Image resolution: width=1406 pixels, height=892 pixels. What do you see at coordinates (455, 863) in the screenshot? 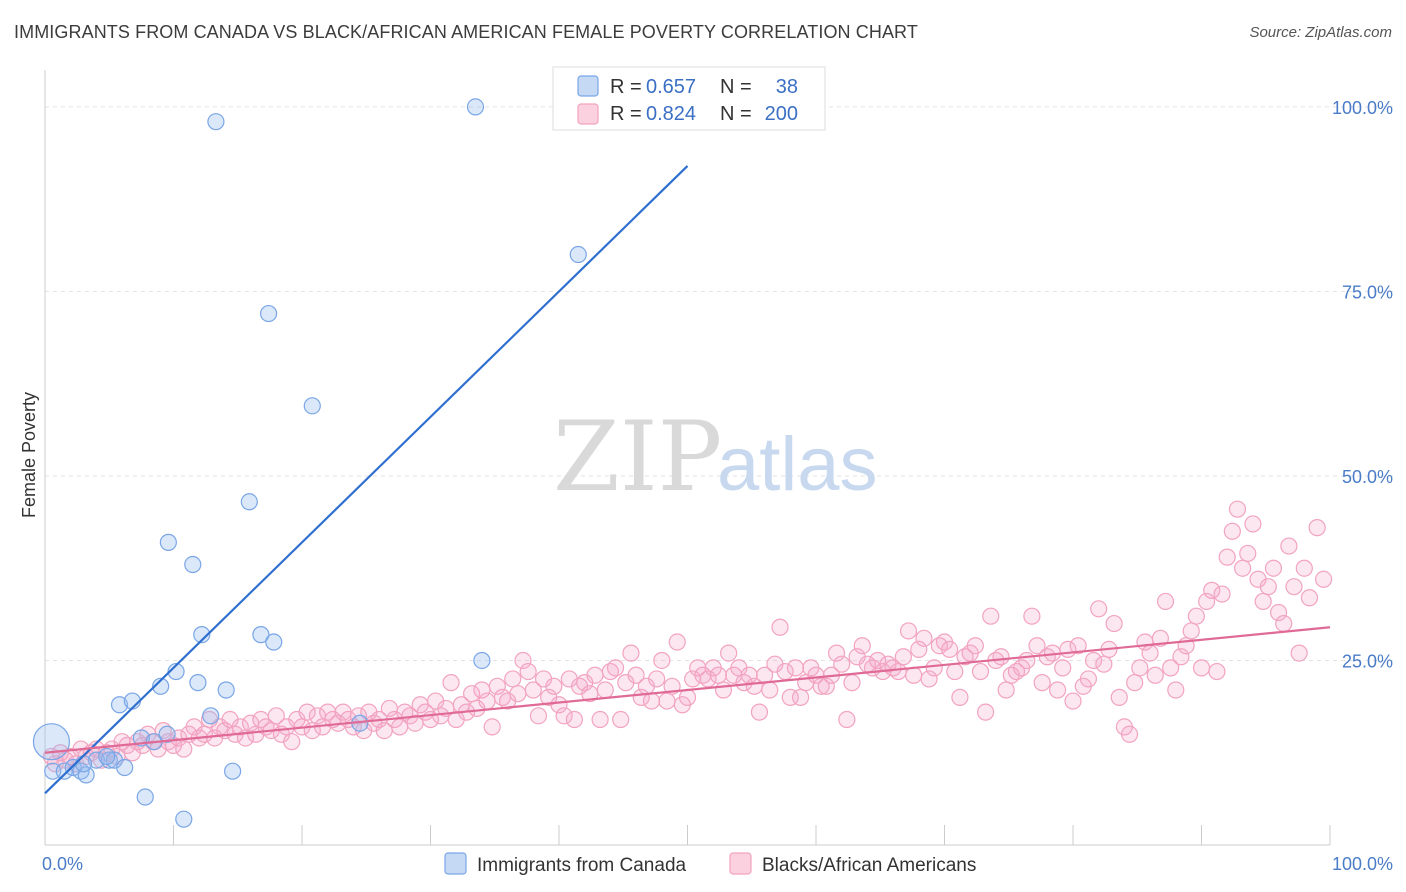
I see `legend-swatch-canada` at bounding box center [455, 863].